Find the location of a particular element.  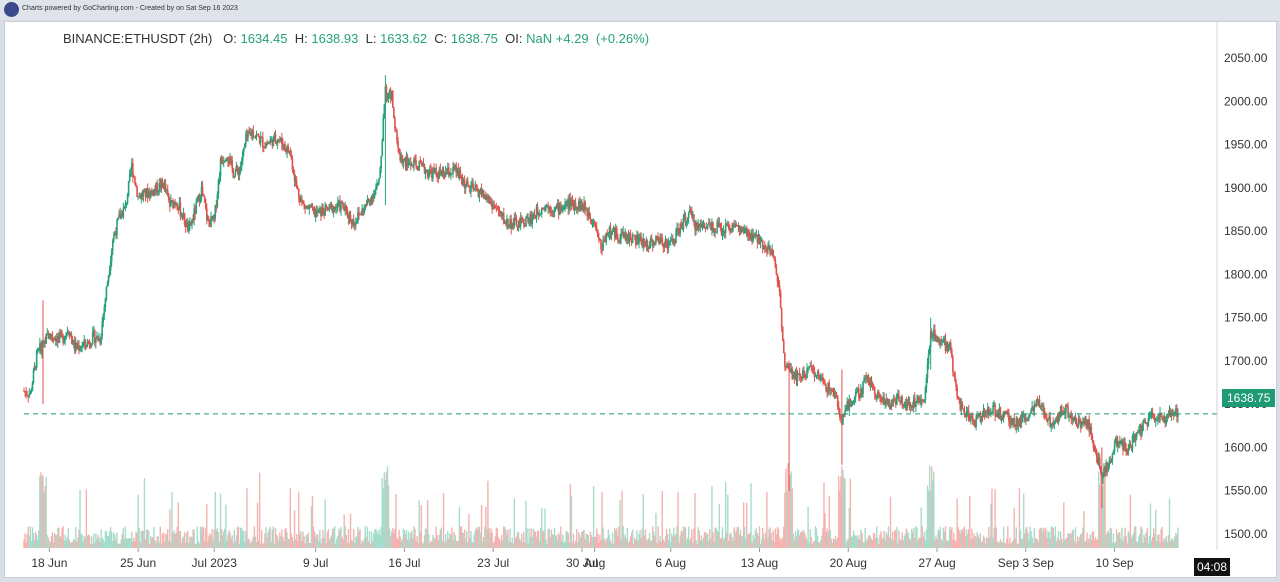

x-tick-label: 9 Jul is located at coordinates (315, 563).